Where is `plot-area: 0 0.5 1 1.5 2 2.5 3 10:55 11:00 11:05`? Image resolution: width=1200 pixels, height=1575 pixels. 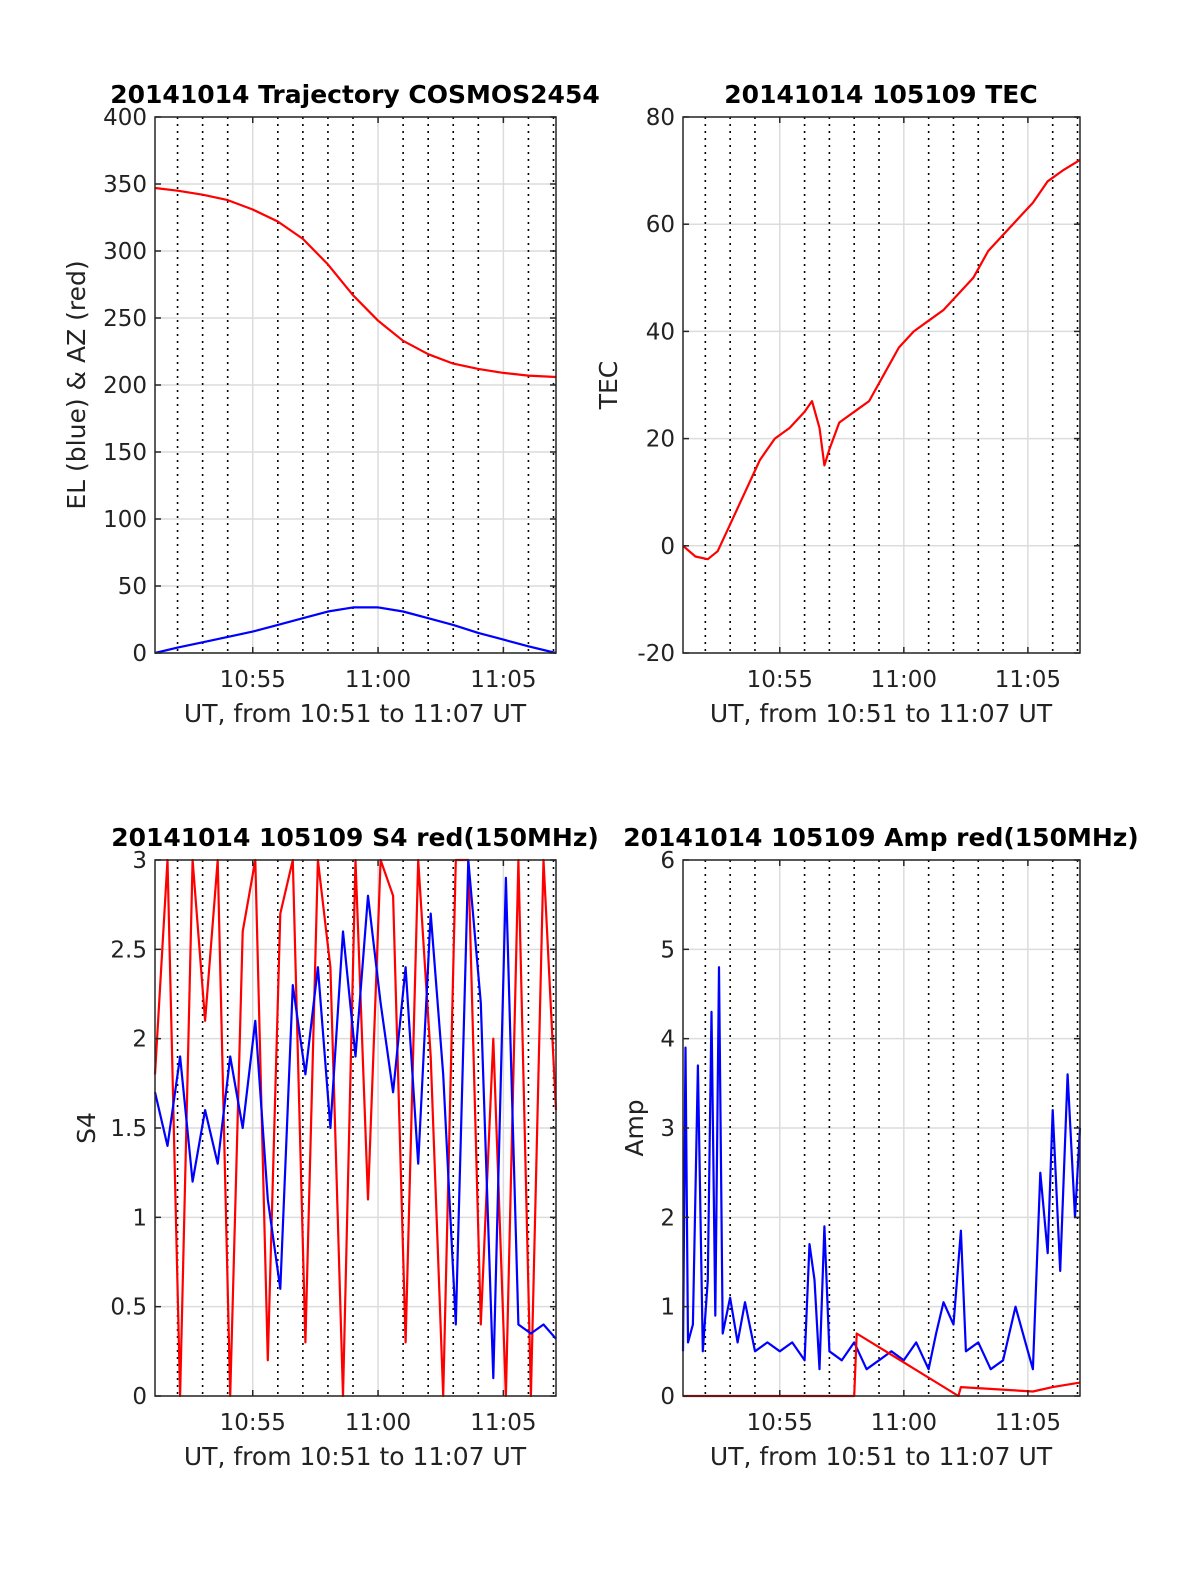 plot-area: 0 0.5 1 1.5 2 2.5 3 10:55 11:00 11:05 is located at coordinates (334, 1142).